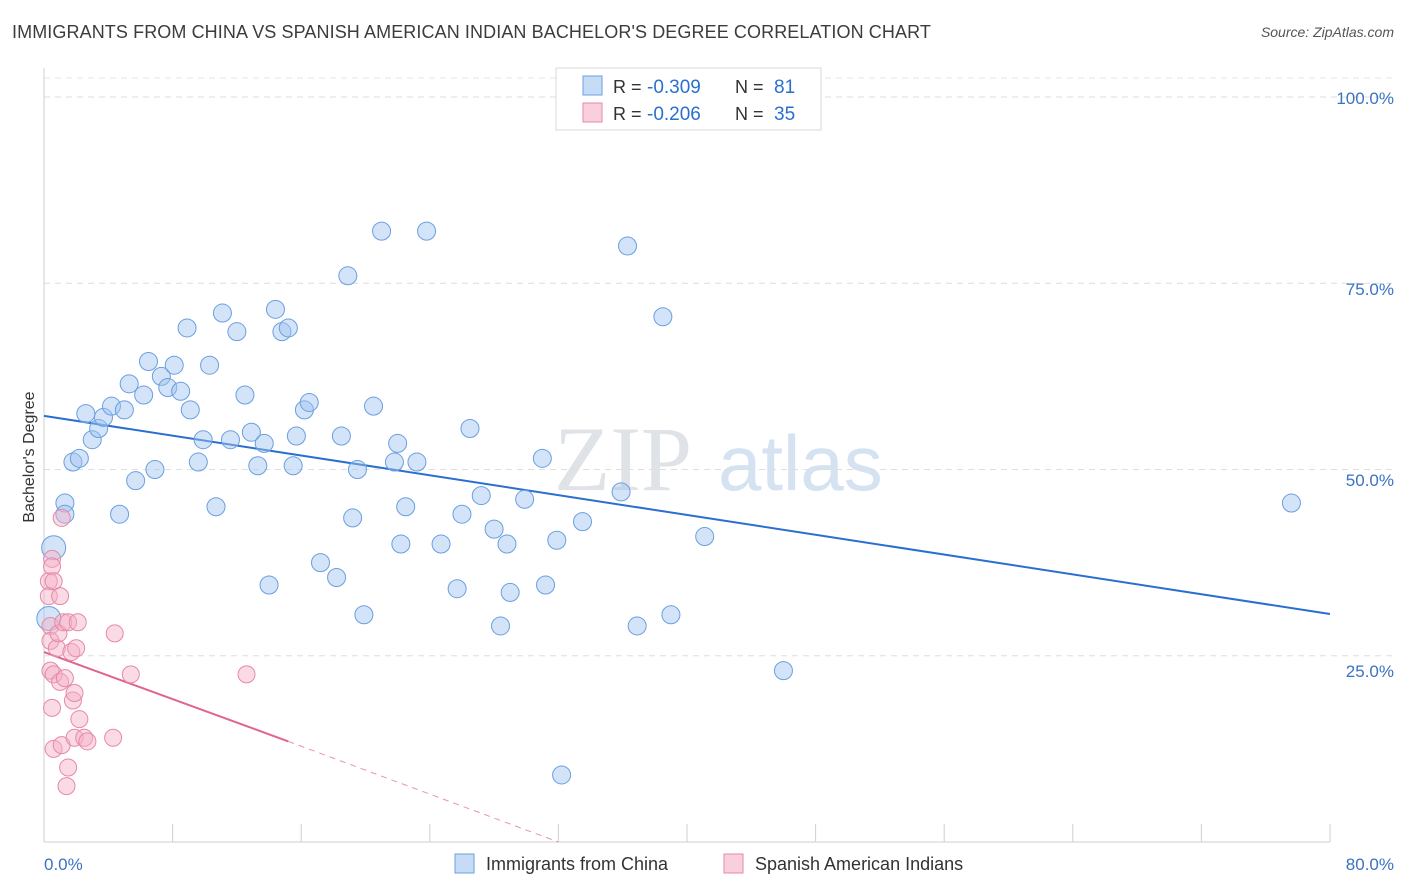 The height and width of the screenshot is (892, 1406). What do you see at coordinates (733, 863) in the screenshot?
I see `legend-swatch-spanish` at bounding box center [733, 863].